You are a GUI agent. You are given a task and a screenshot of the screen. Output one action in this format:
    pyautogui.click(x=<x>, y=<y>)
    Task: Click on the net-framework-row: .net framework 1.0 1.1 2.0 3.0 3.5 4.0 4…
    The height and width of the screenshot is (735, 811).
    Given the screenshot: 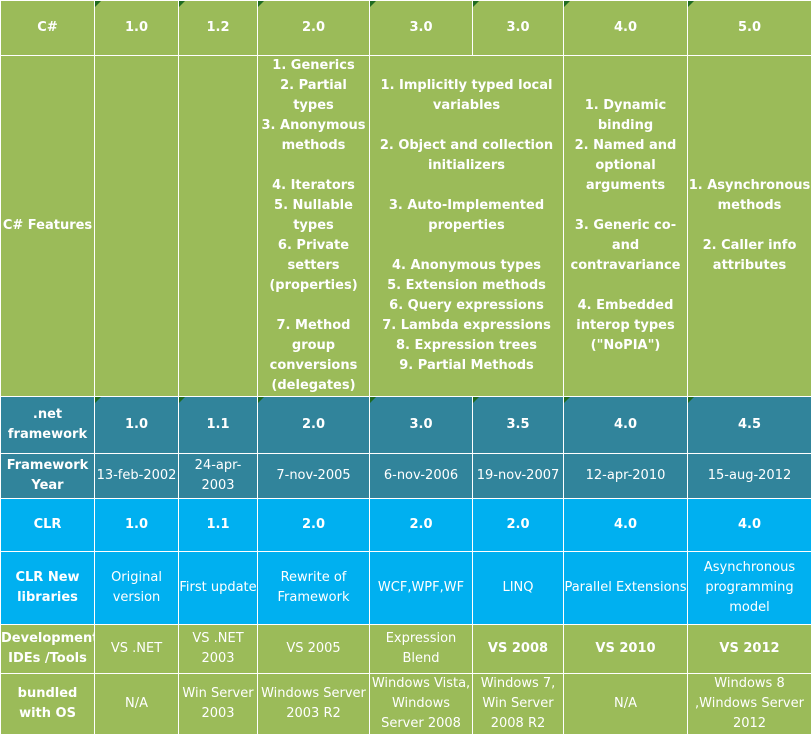 What is the action you would take?
    pyautogui.click(x=406, y=425)
    